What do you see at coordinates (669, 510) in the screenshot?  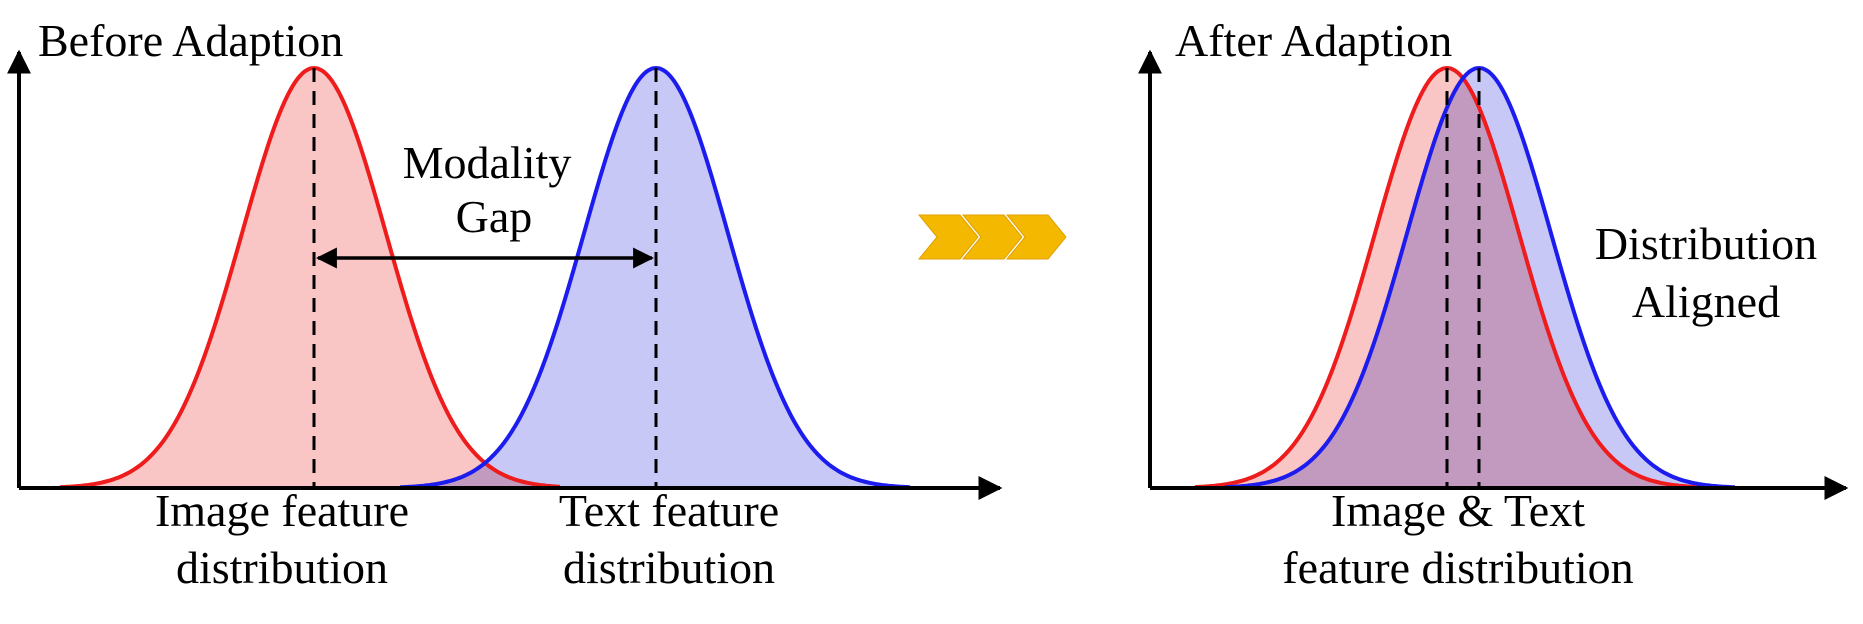 I see `text-distribution-label-line1: Text feature` at bounding box center [669, 510].